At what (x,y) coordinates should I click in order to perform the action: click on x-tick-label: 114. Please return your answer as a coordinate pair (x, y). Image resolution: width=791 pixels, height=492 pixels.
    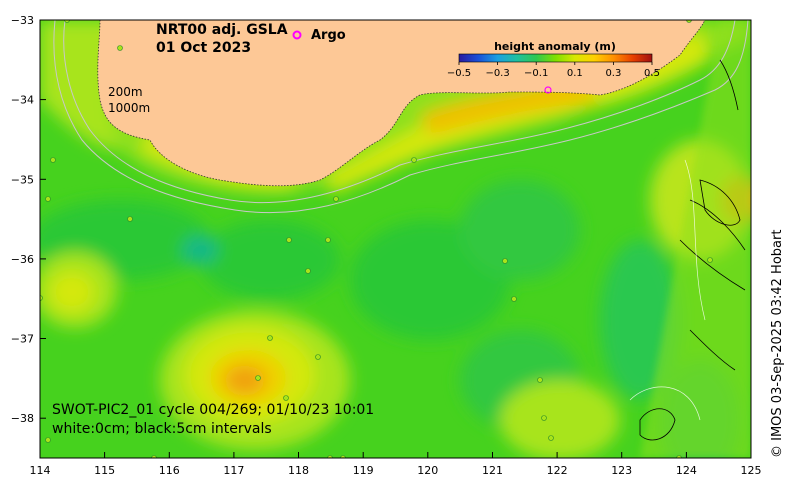
    Looking at the image, I should click on (40, 470).